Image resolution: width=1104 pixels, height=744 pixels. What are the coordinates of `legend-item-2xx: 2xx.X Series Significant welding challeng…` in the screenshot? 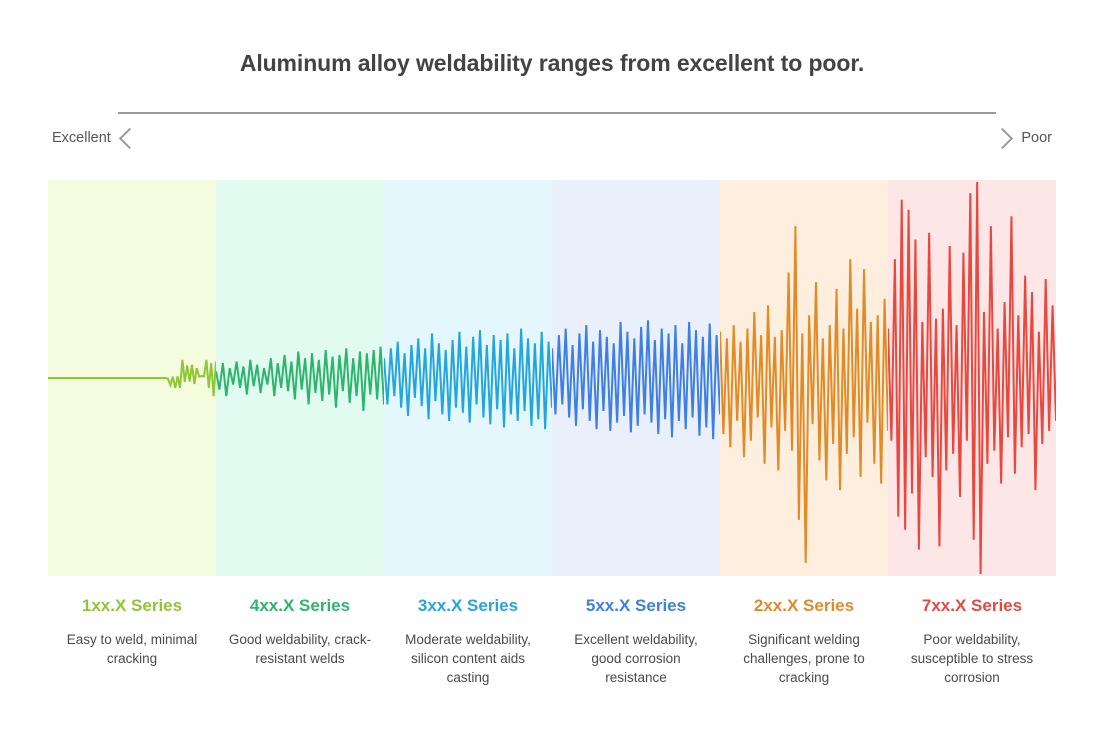 It's located at (804, 641).